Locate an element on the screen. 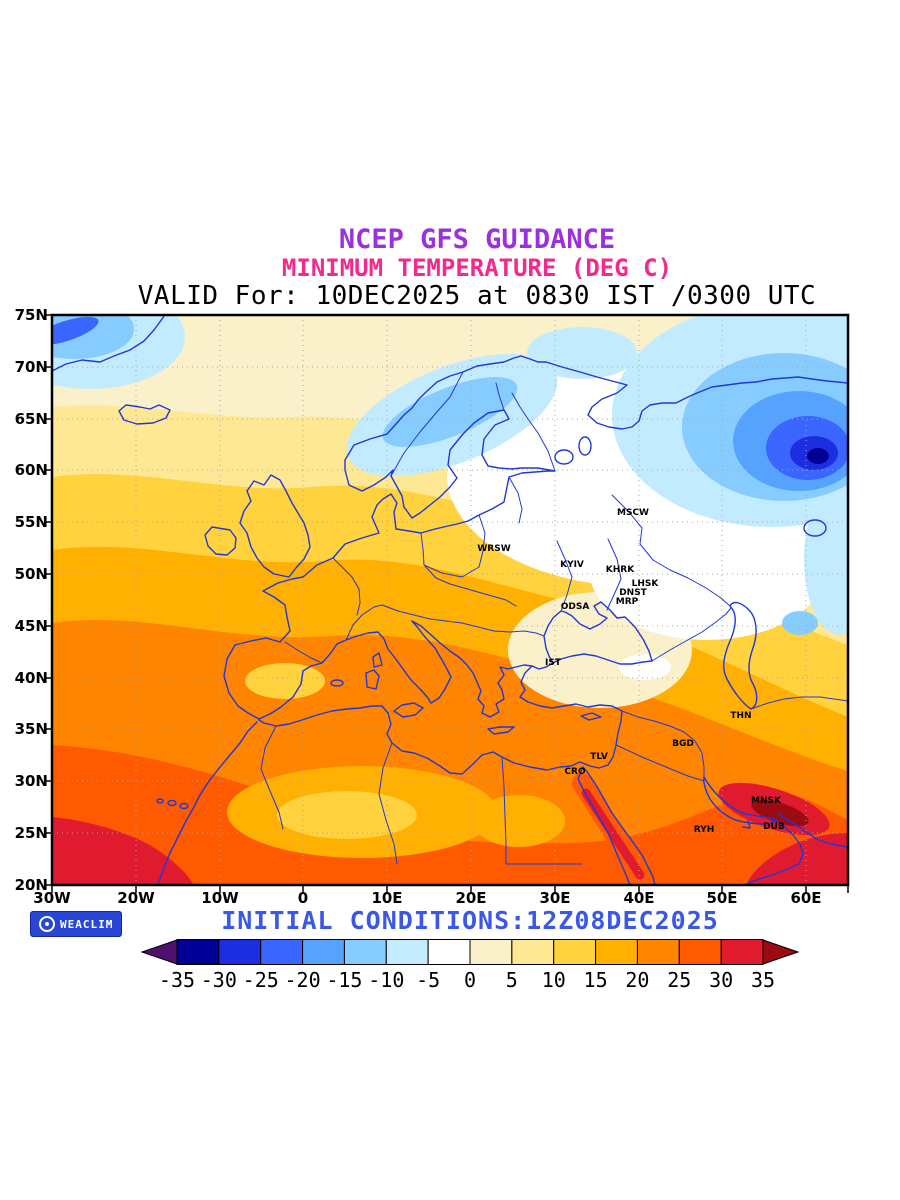 Image resolution: width=900 pixels, height=1200 pixels. temp-region-hot-sw is located at coordinates (123, 851).